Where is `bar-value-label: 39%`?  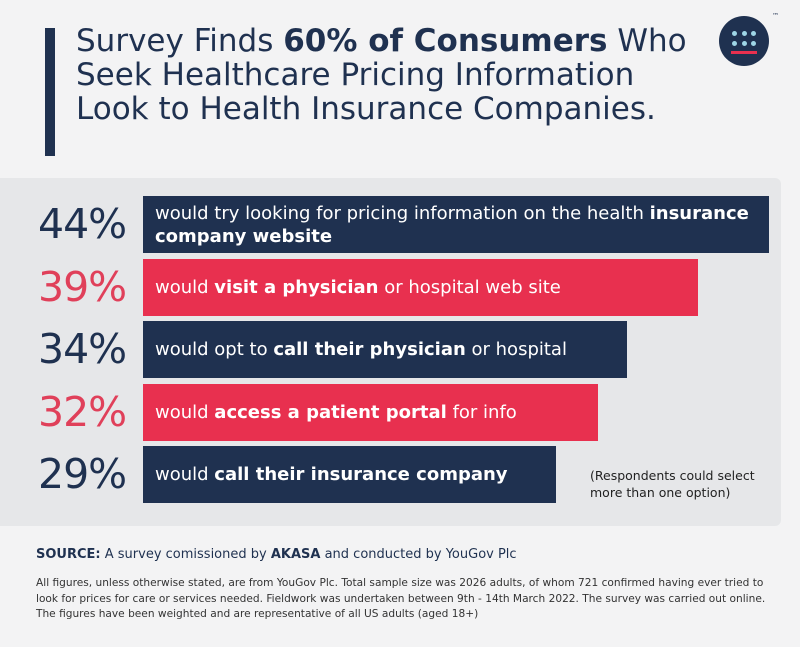
bar-value-label: 39% is located at coordinates (82, 286).